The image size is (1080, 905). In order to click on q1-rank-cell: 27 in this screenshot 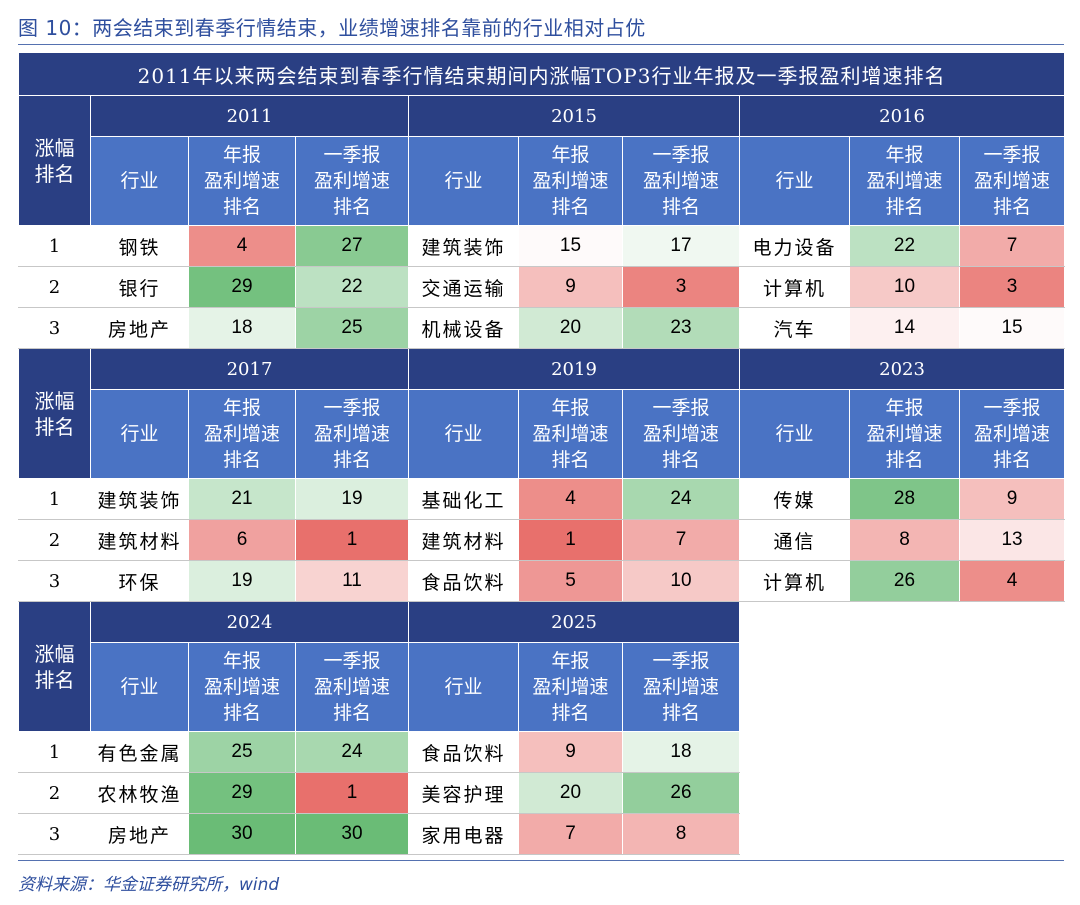, I will do `click(352, 246)`.